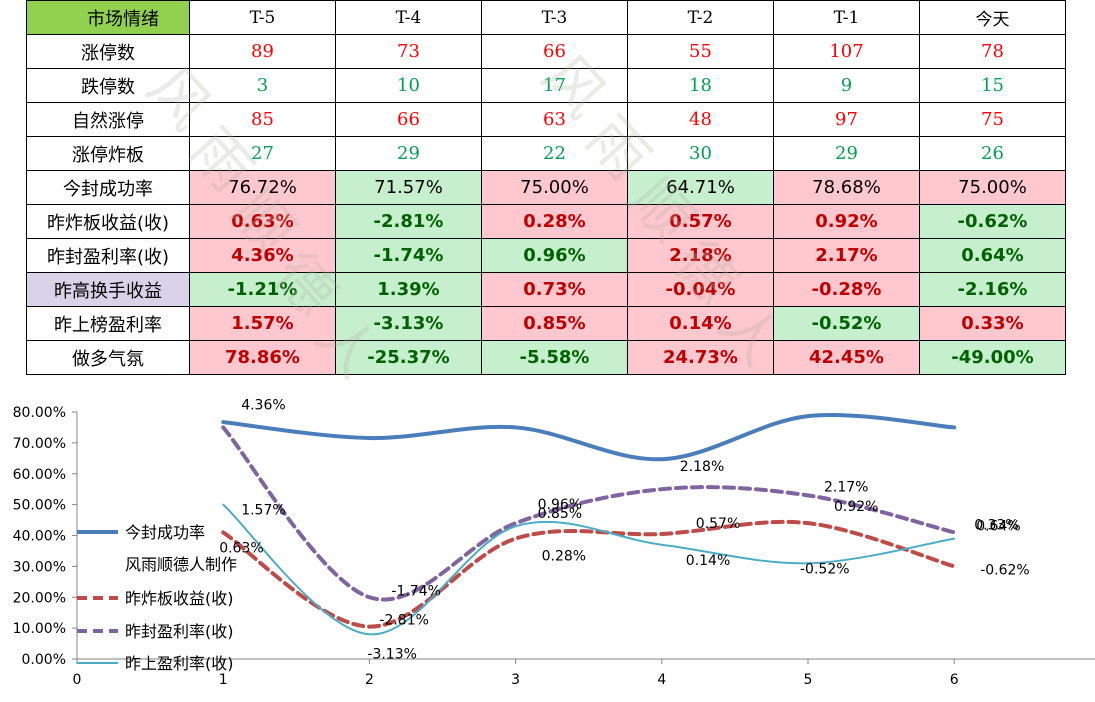  Describe the element at coordinates (554, 323) in the screenshot. I see `table-cell: 0.85%` at that location.